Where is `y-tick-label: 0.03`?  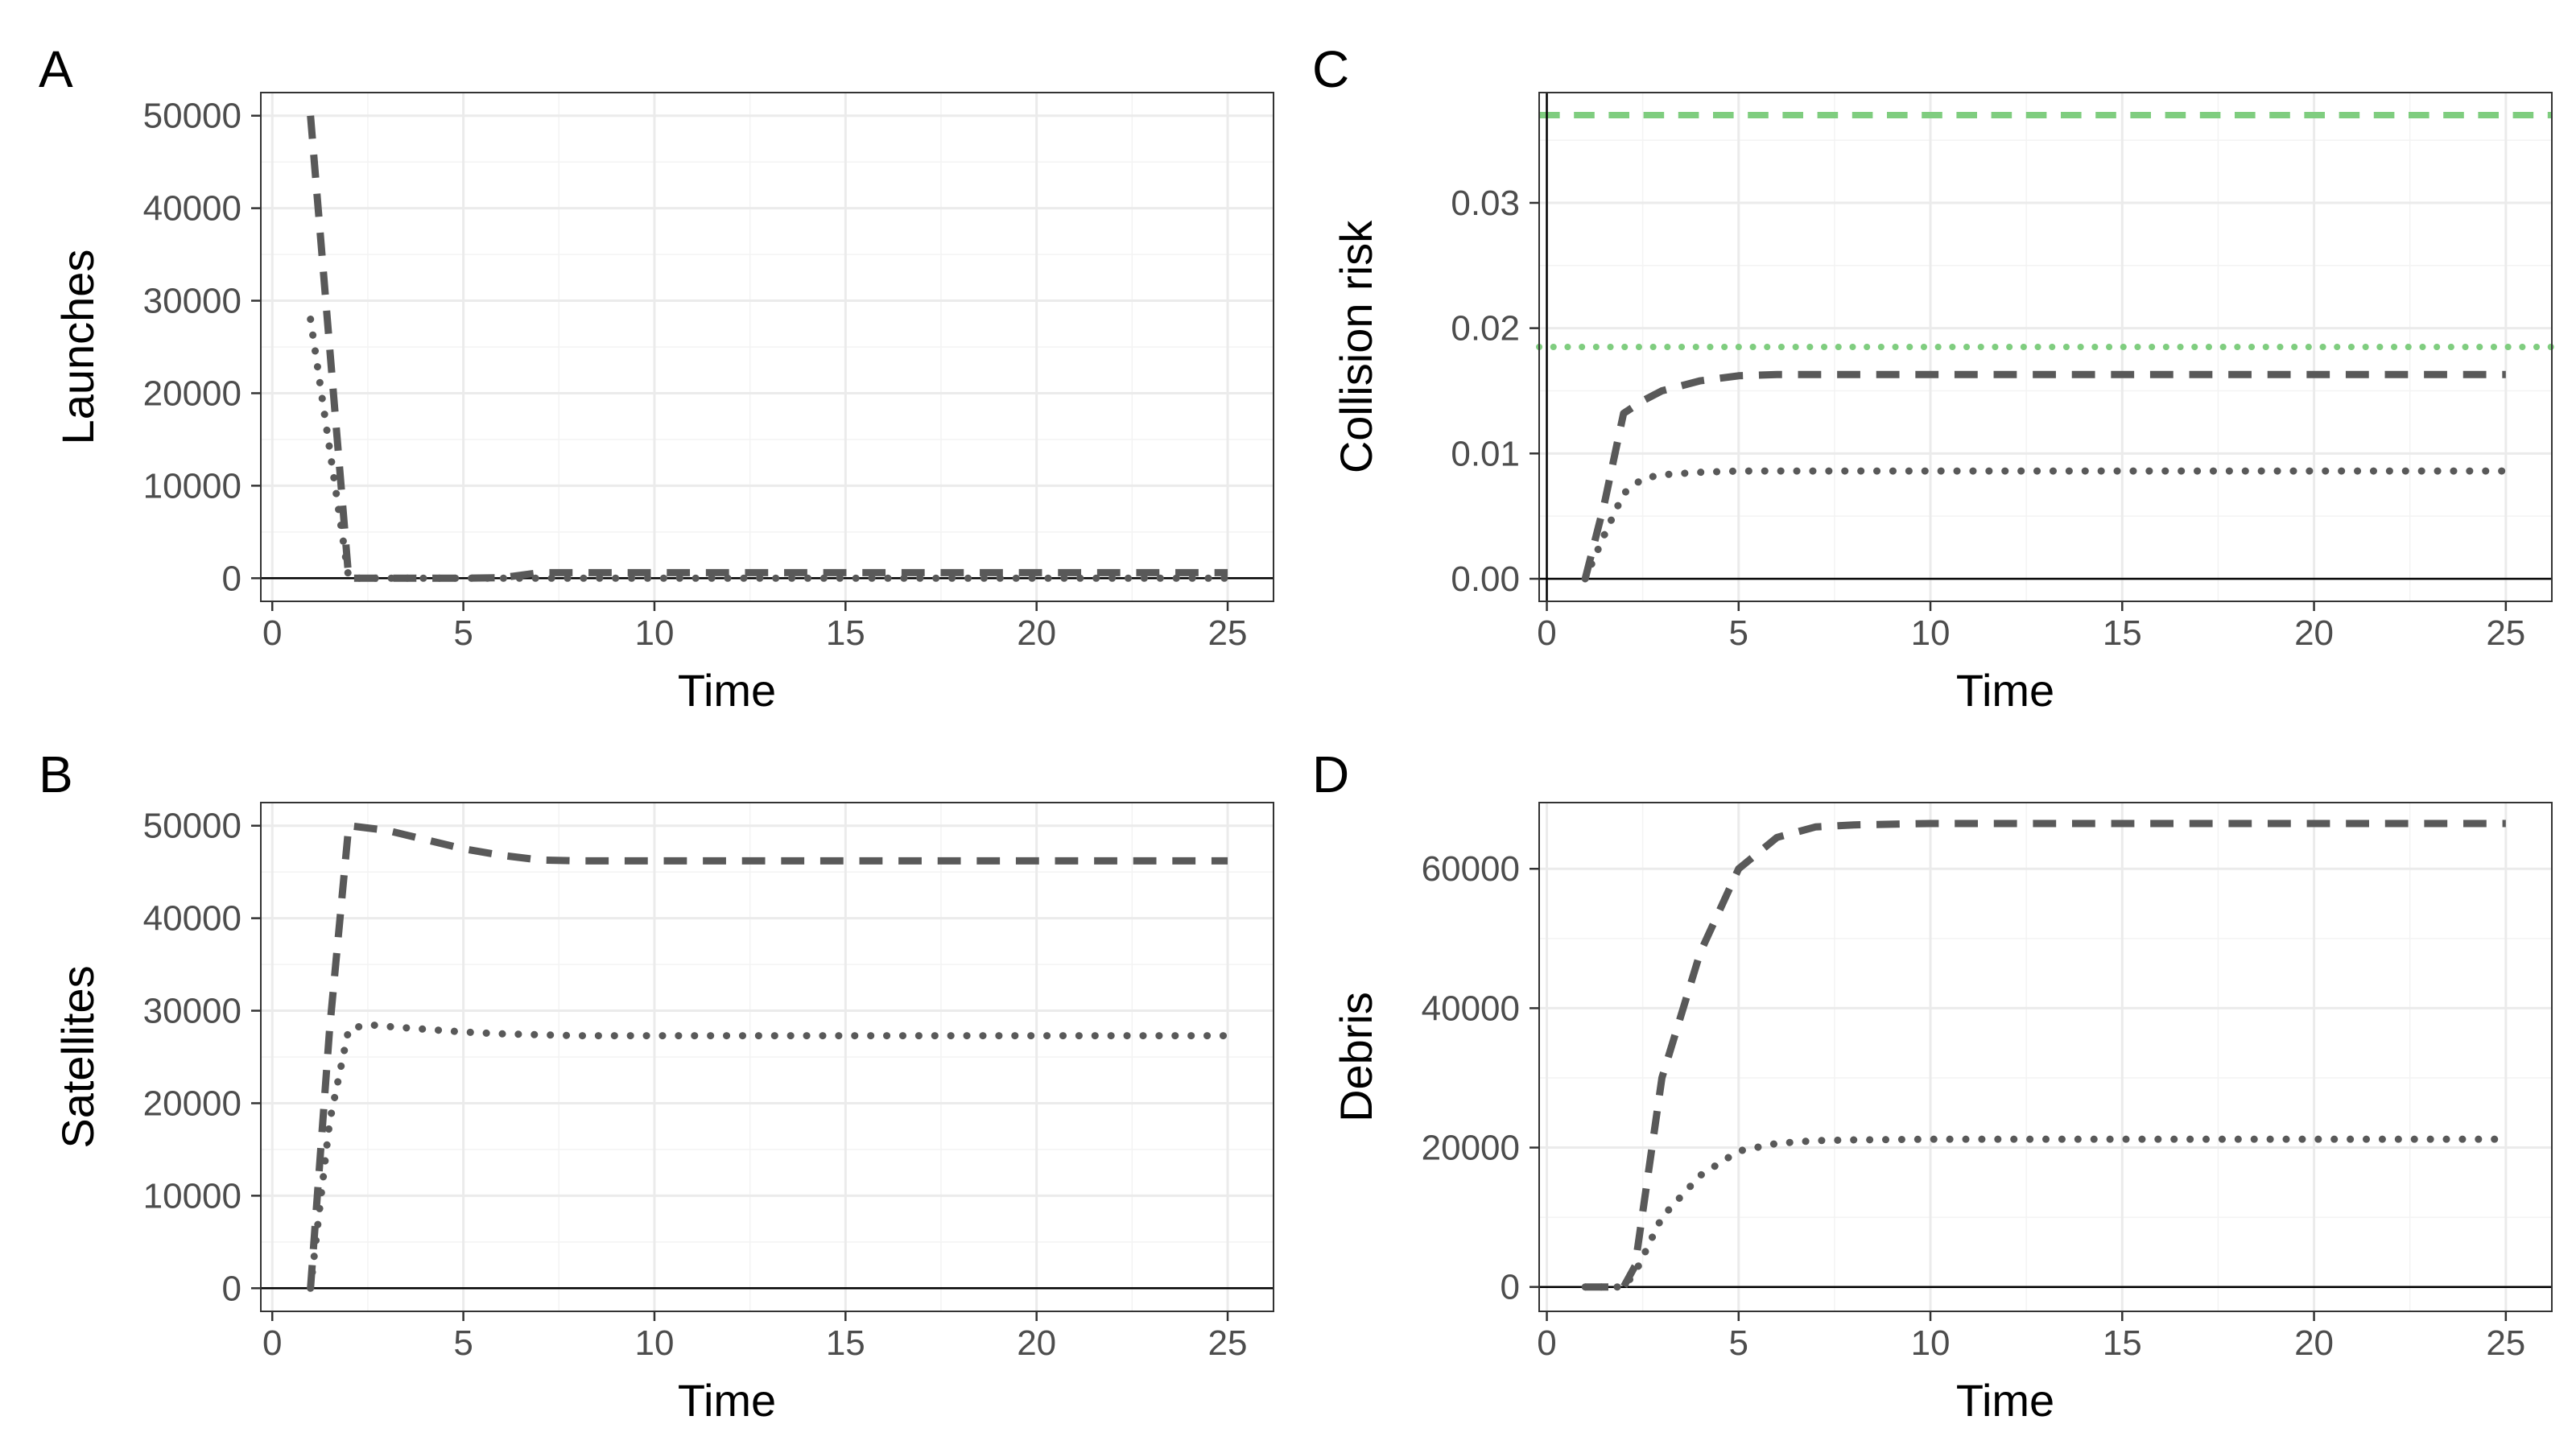 y-tick-label: 0.03 is located at coordinates (1485, 203).